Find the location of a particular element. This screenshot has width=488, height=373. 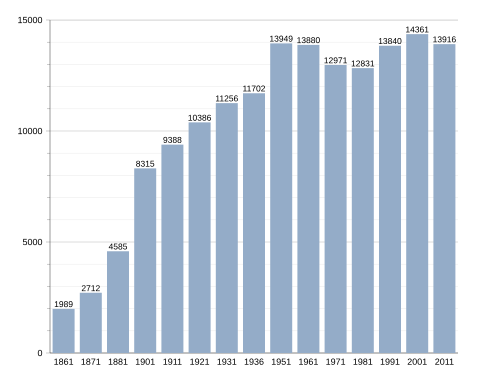

data-label: 13949 is located at coordinates (281, 39).